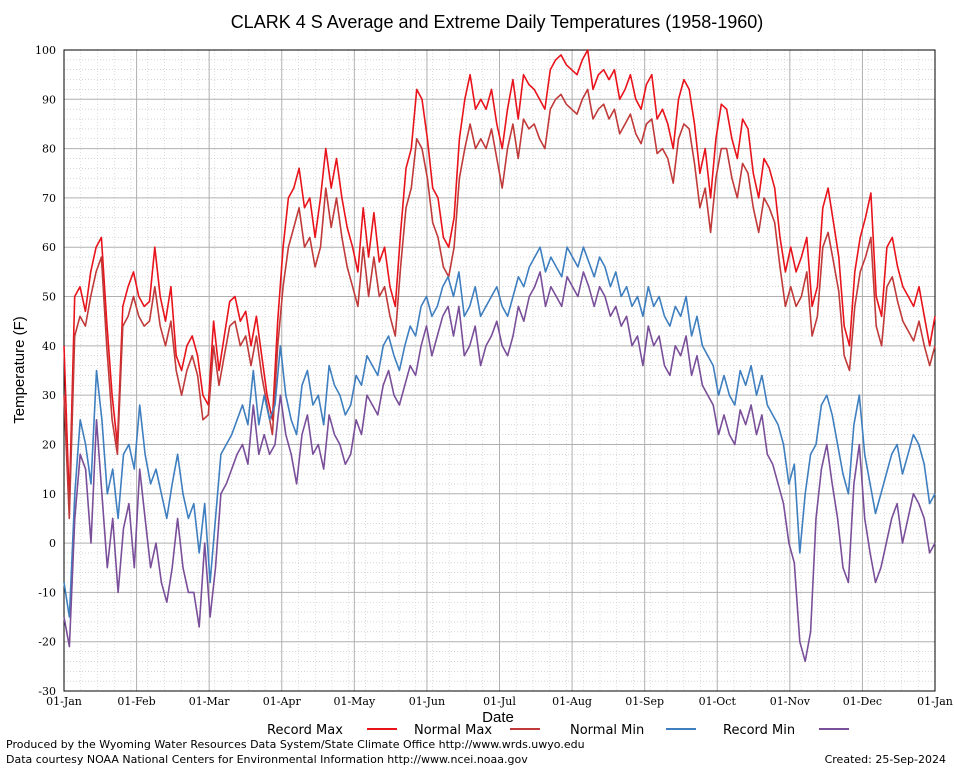 Image resolution: width=954 pixels, height=768 pixels. I want to click on y-tick-label: 20, so click(49, 444).